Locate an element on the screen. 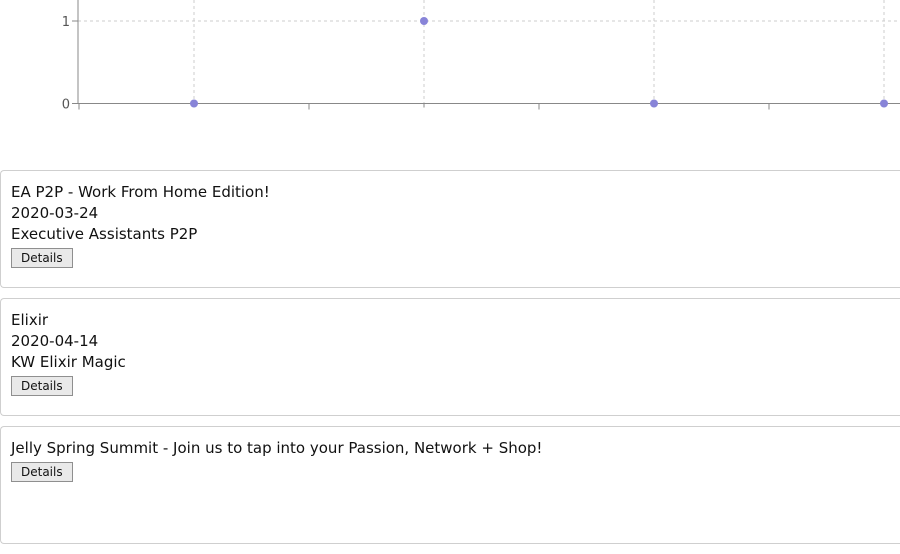 This screenshot has width=900, height=554. event-title: Elixir is located at coordinates (30, 320).